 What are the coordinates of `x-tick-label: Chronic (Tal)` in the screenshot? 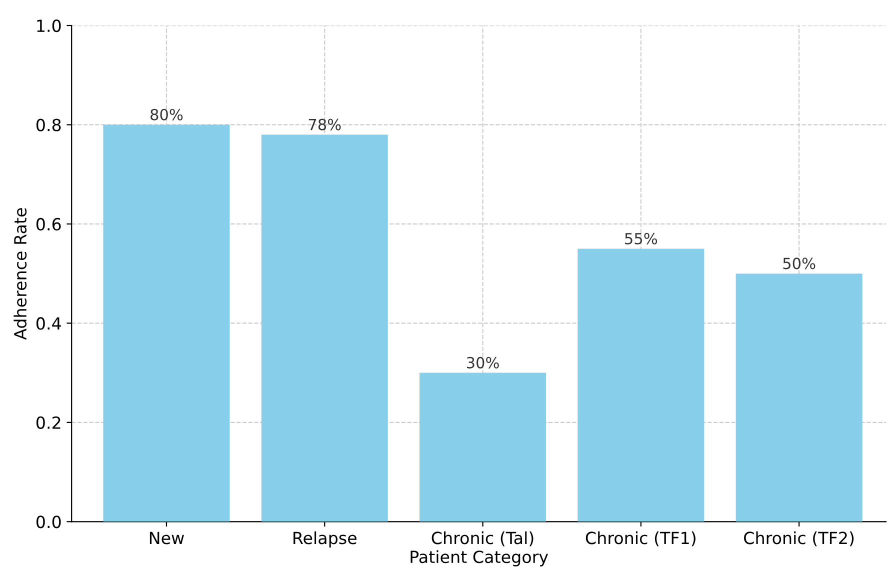 It's located at (483, 538).